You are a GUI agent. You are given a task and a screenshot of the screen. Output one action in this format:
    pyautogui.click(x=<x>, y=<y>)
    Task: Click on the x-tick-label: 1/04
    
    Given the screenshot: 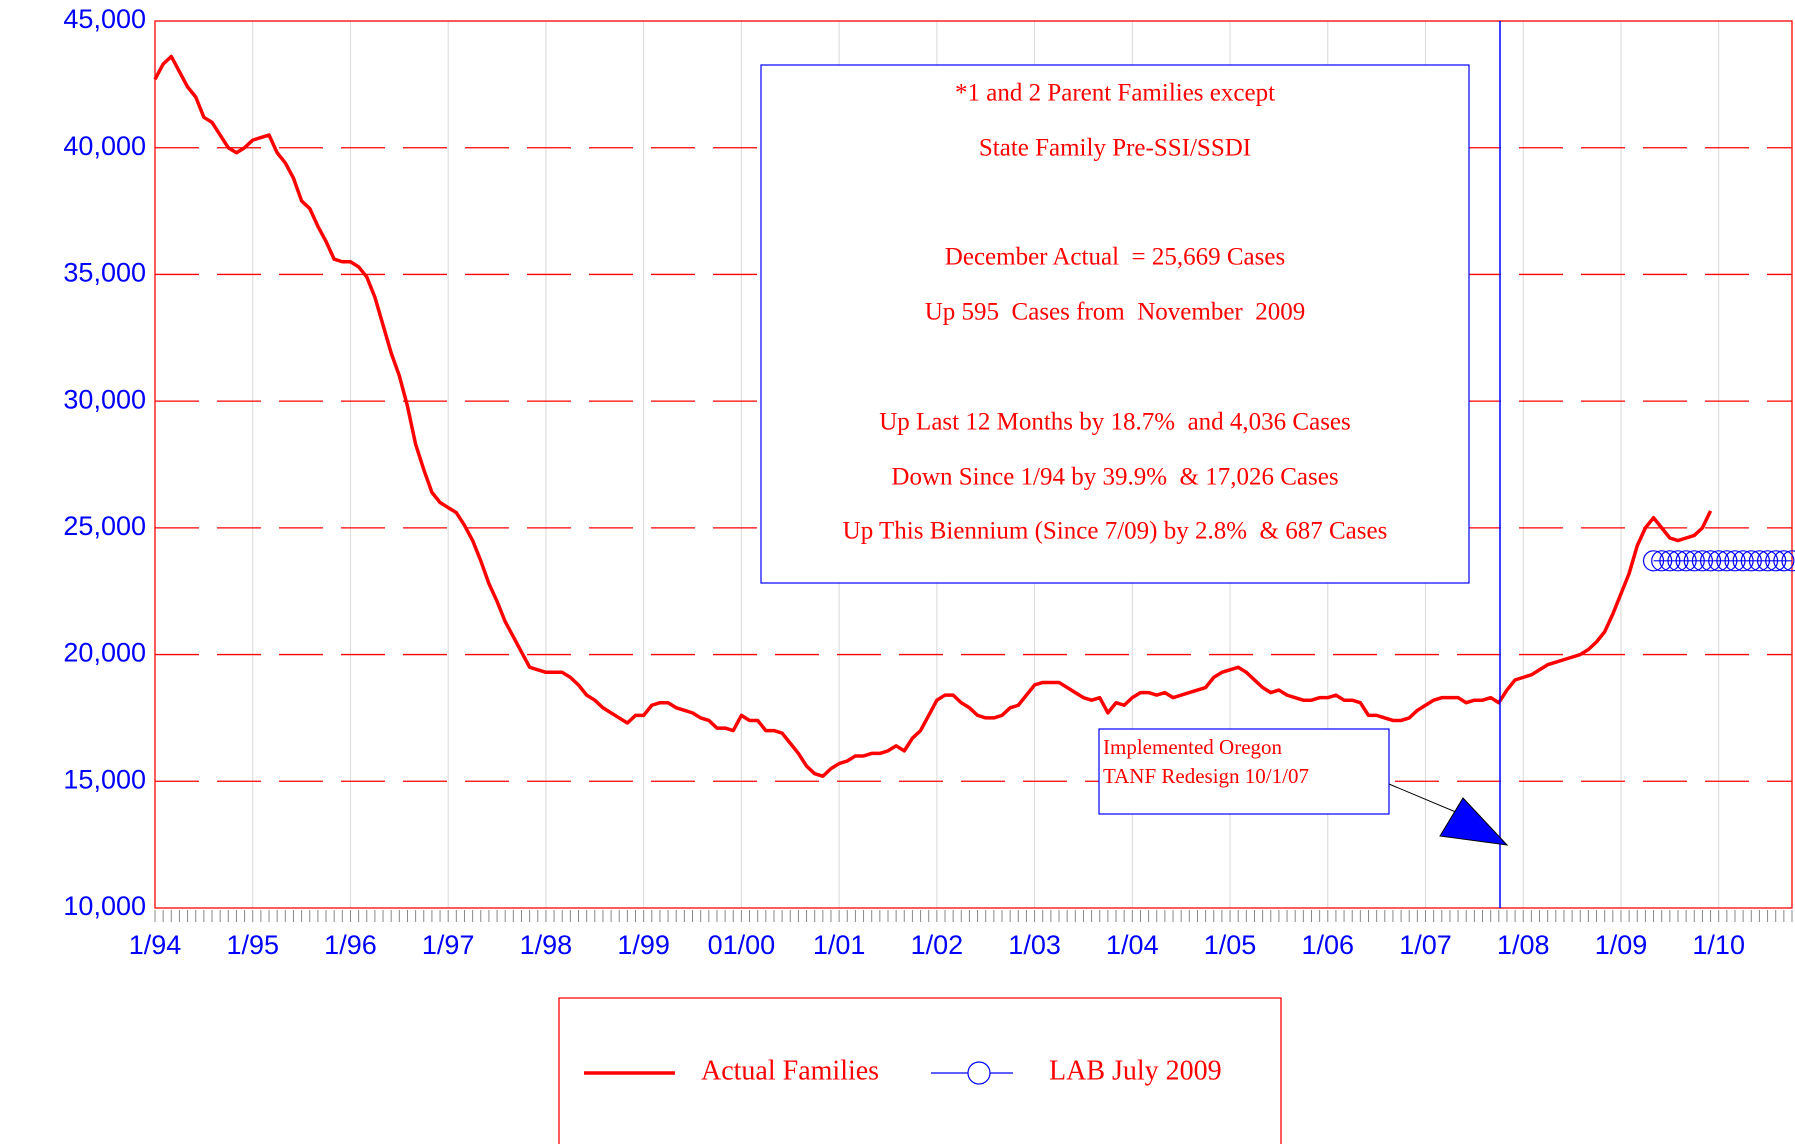 What is the action you would take?
    pyautogui.click(x=1132, y=945)
    